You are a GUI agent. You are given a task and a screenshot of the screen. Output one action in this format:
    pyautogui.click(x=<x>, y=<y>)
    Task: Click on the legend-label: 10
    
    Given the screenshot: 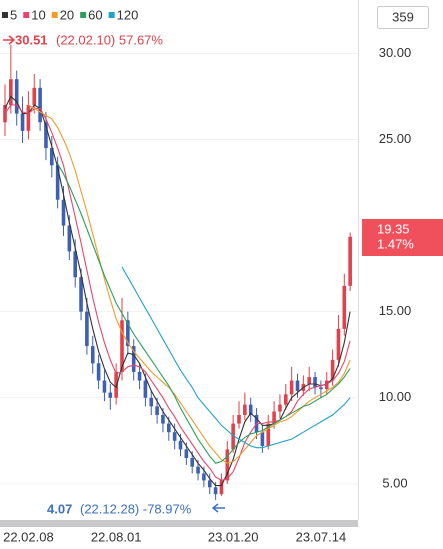 What is the action you would take?
    pyautogui.click(x=38, y=14)
    